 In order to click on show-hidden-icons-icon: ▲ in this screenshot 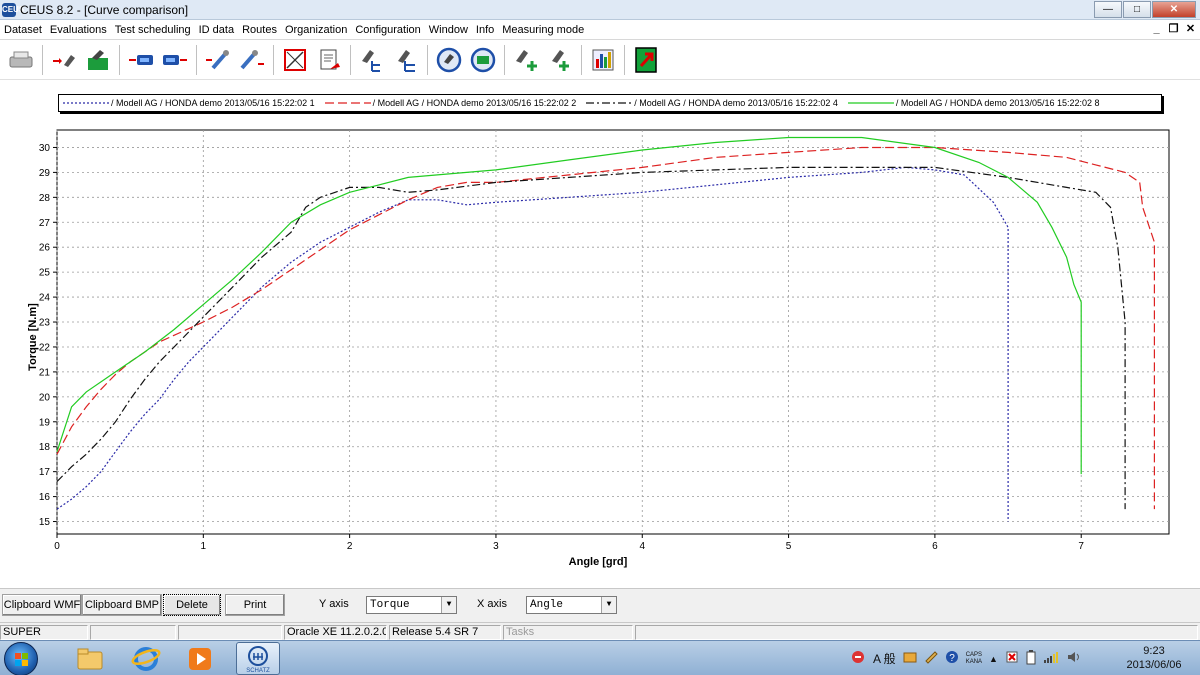, I will do `click(993, 658)`.